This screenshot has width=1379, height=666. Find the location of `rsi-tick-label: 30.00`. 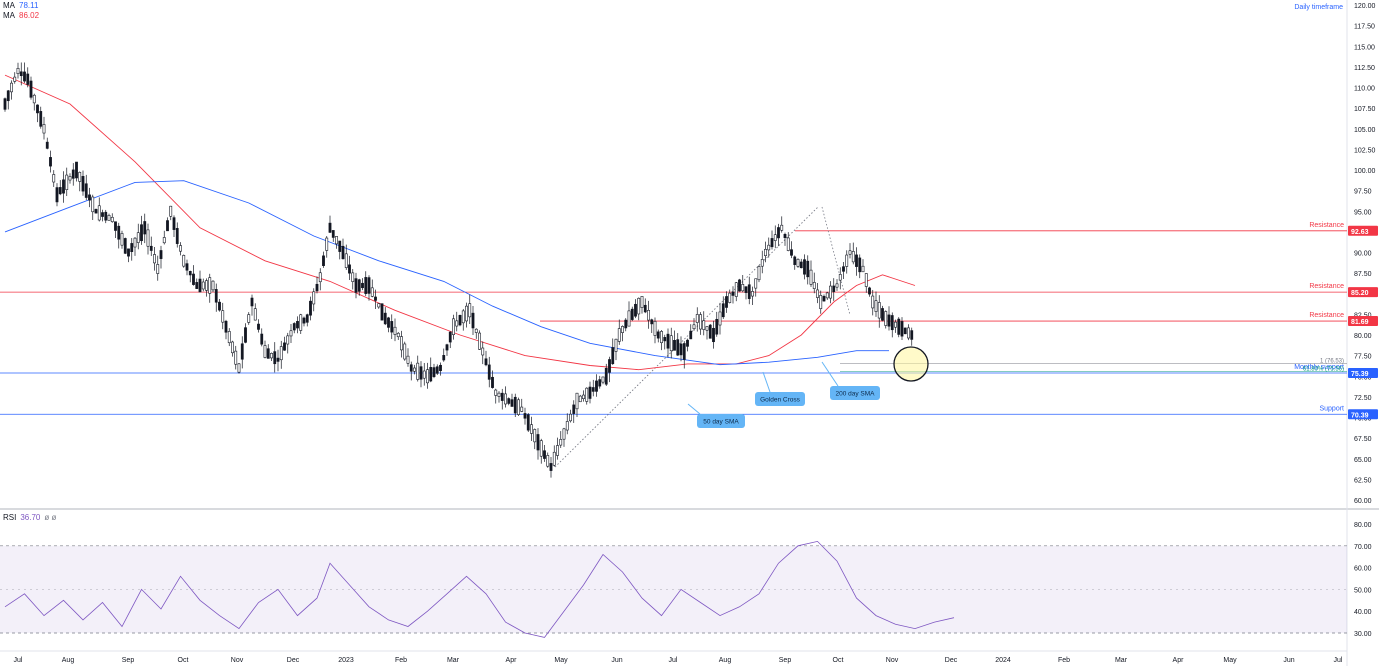

rsi-tick-label: 30.00 is located at coordinates (1363, 634).